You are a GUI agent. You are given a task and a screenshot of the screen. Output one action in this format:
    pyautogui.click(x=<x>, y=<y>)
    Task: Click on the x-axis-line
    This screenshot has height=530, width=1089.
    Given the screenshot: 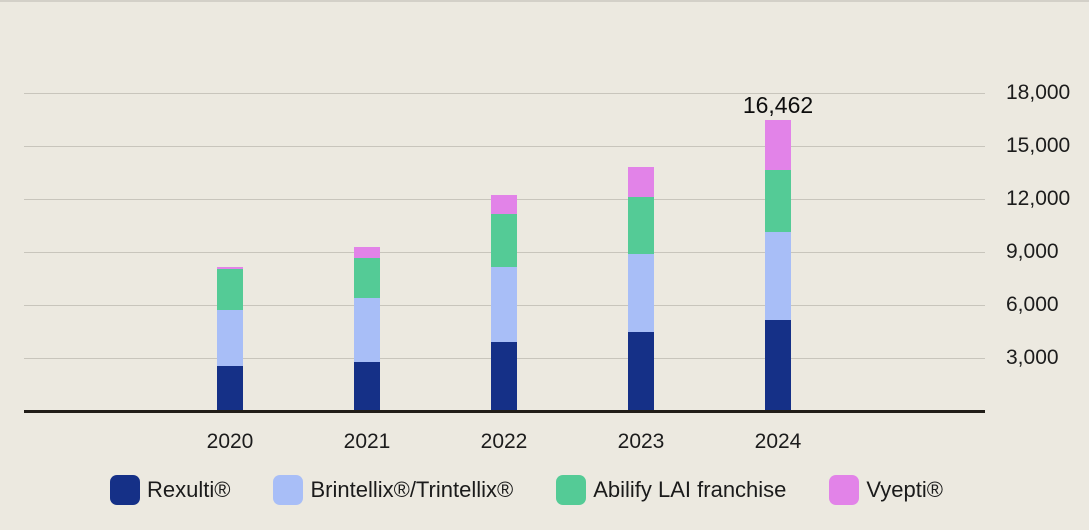 What is the action you would take?
    pyautogui.click(x=504, y=411)
    